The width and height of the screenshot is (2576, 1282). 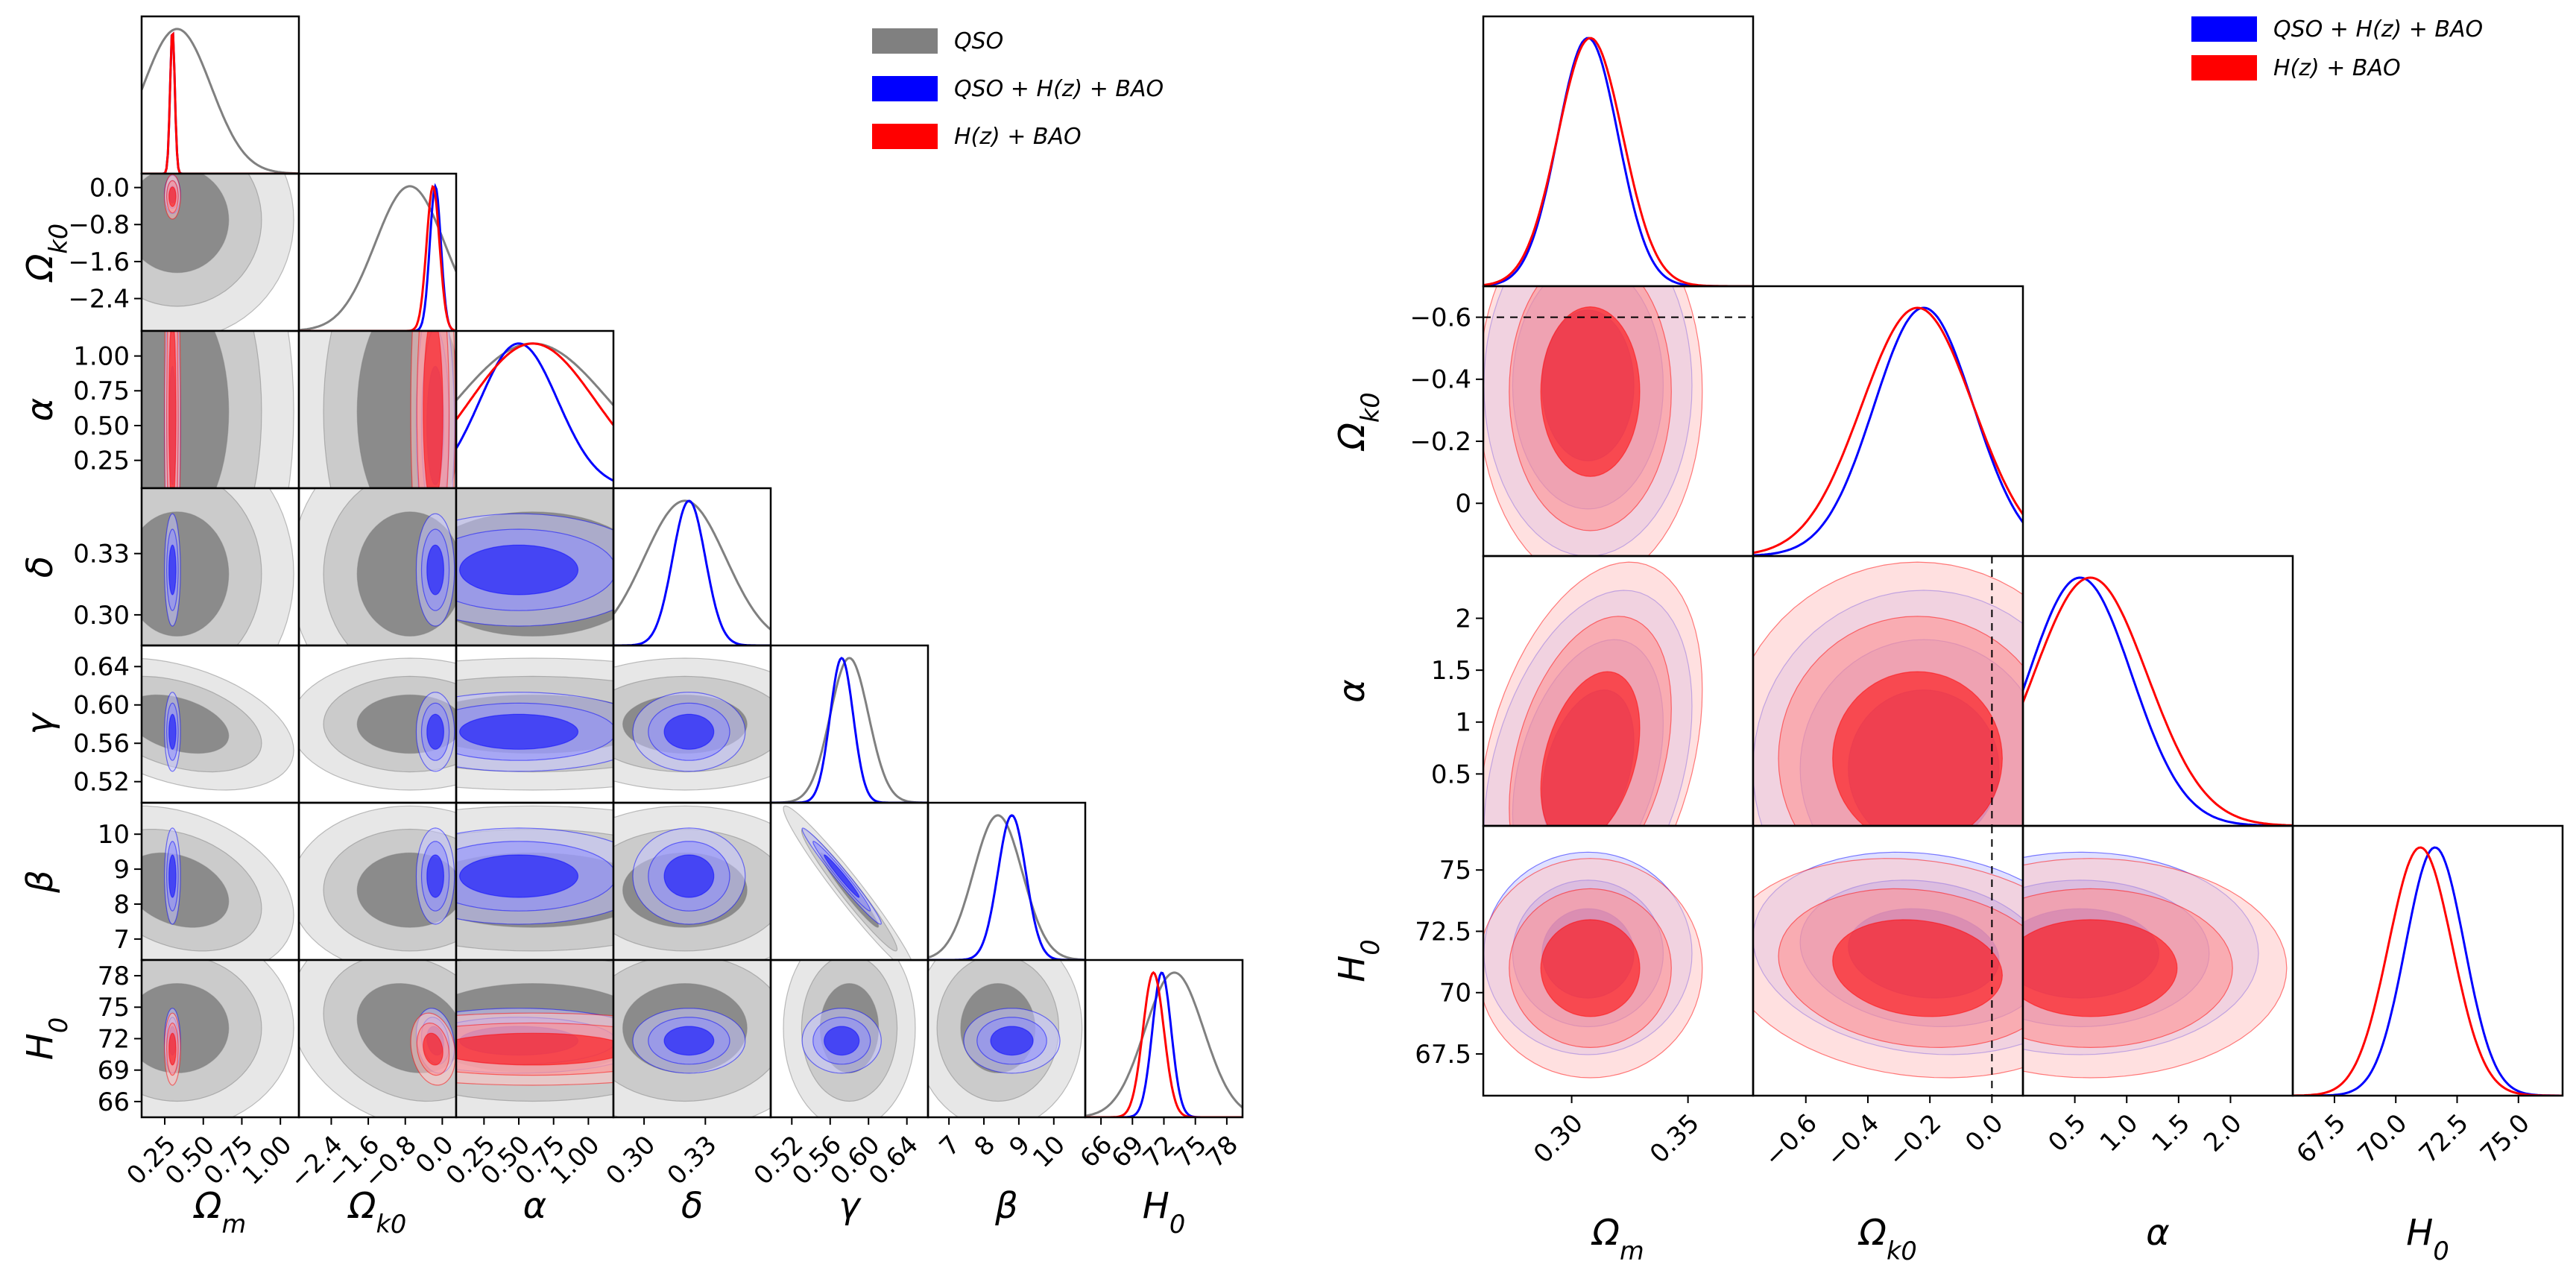 What do you see at coordinates (839, 1075) in the screenshot?
I see `panel-h0-ga: 0.520.560.600.64` at bounding box center [839, 1075].